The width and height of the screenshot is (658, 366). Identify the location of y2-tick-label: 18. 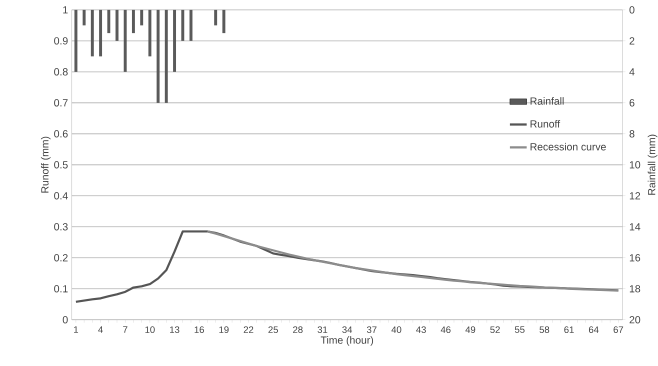
(635, 288).